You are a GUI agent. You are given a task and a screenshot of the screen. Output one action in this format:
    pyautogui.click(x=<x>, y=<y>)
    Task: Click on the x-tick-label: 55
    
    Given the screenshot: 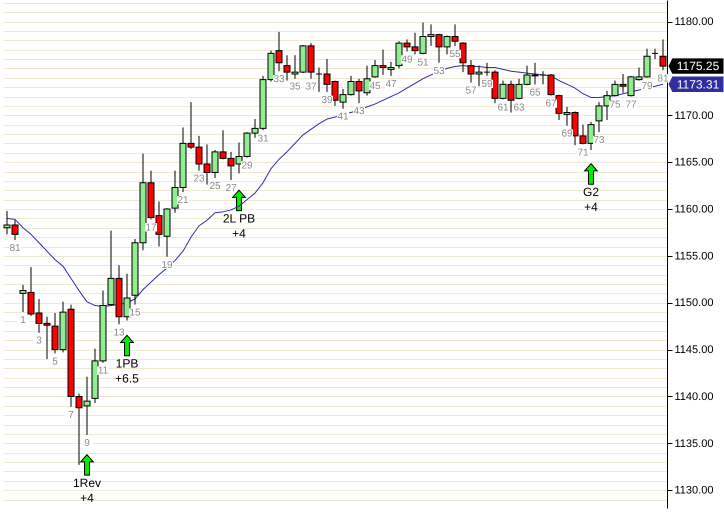 What is the action you would take?
    pyautogui.click(x=455, y=54)
    